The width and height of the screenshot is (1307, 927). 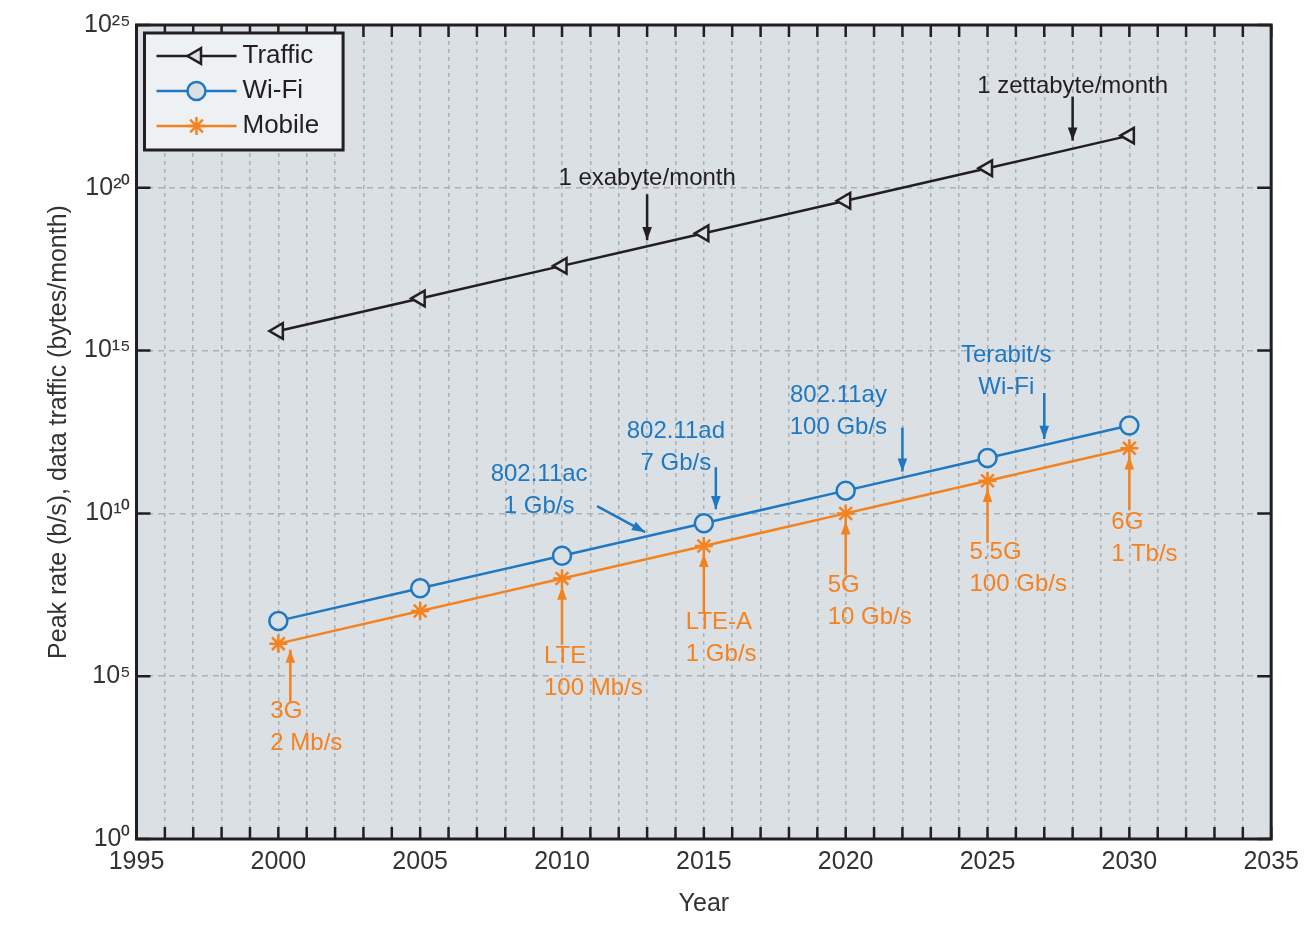 What do you see at coordinates (1129, 859) in the screenshot?
I see `x-tick-label: 2030` at bounding box center [1129, 859].